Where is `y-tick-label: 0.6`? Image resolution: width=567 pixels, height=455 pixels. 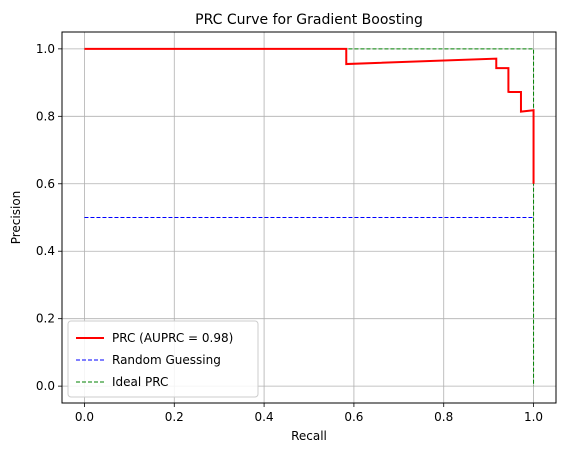 y-tick-label: 0.6 is located at coordinates (45, 184).